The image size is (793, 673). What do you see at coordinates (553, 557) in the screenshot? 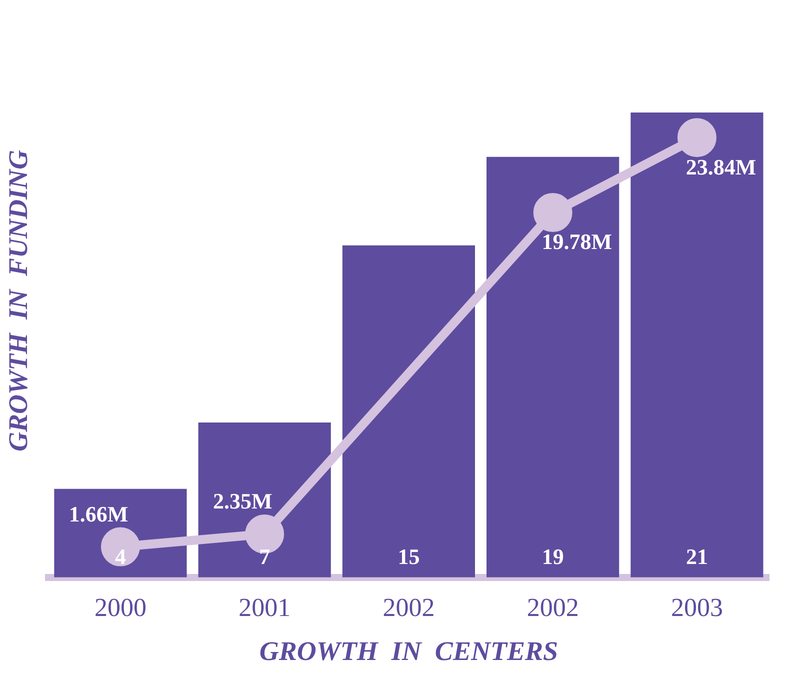
I see `data-label: 19` at bounding box center [553, 557].